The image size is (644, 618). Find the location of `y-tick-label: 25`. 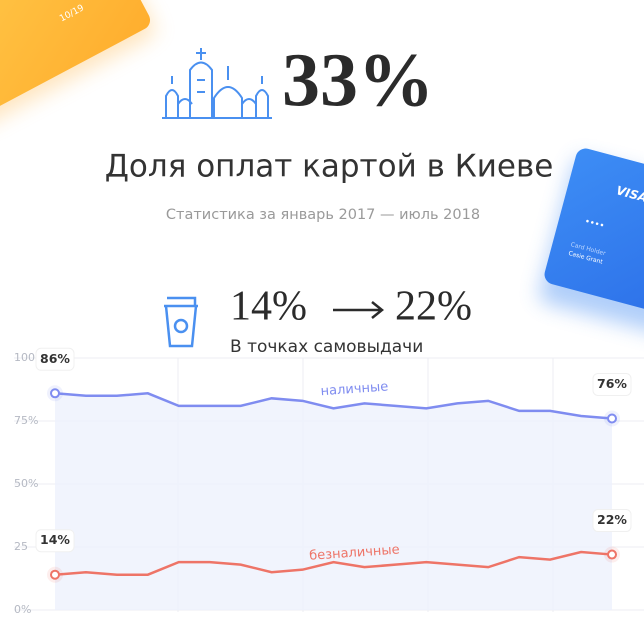

y-tick-label: 25 is located at coordinates (21, 546).